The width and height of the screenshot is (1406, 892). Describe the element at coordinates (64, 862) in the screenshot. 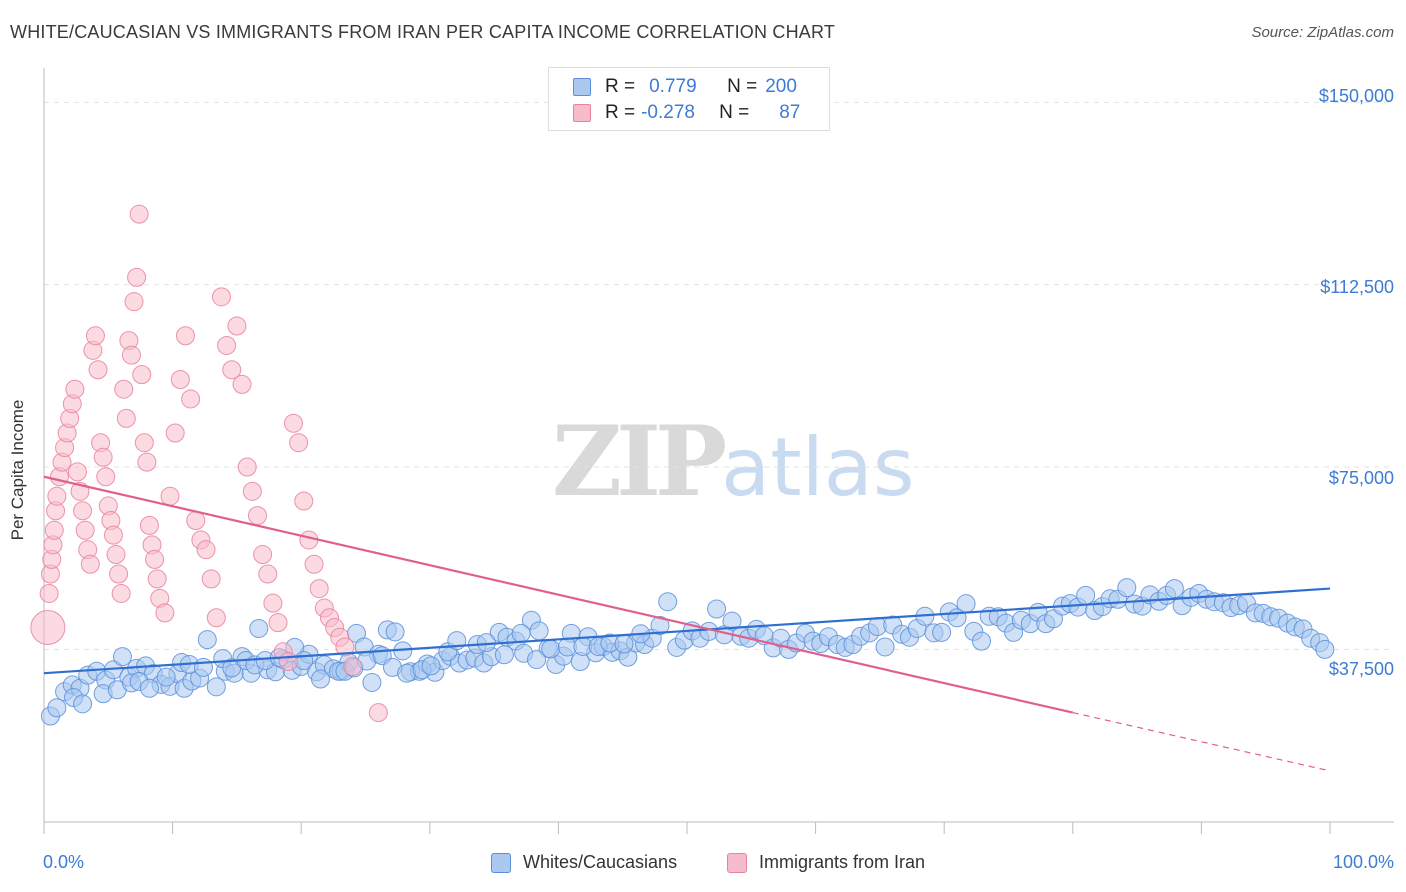

I see `x-tick-label-min: 0.0%` at that location.